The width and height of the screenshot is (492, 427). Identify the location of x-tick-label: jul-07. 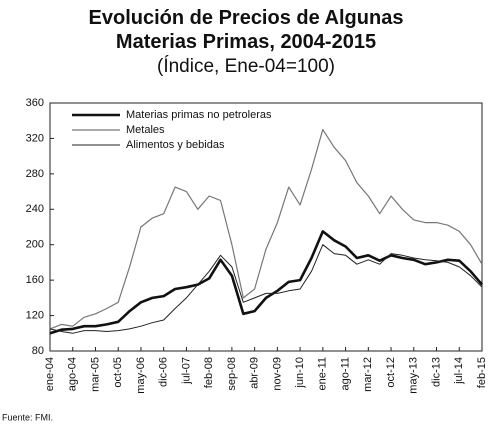
(186, 371).